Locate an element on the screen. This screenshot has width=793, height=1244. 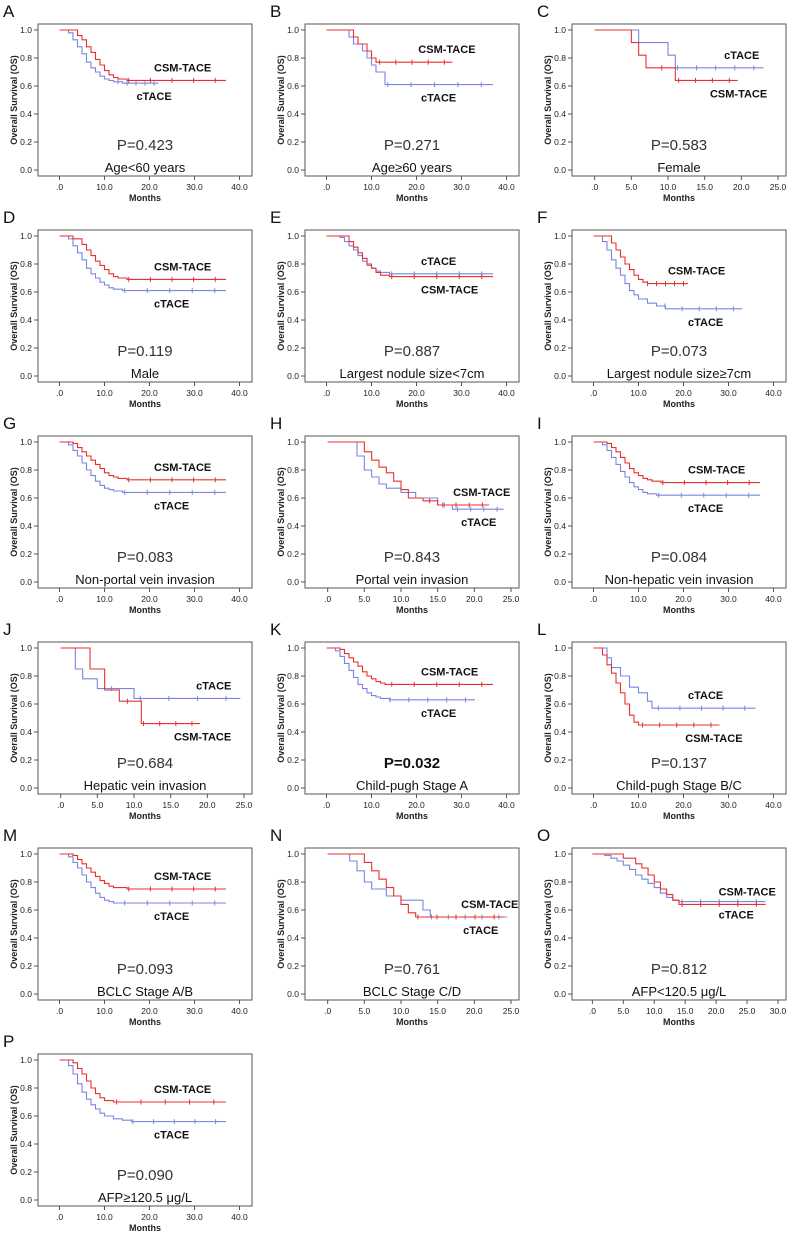
subgroup-title: Child-pugh Stage B/C is located at coordinates (679, 785).